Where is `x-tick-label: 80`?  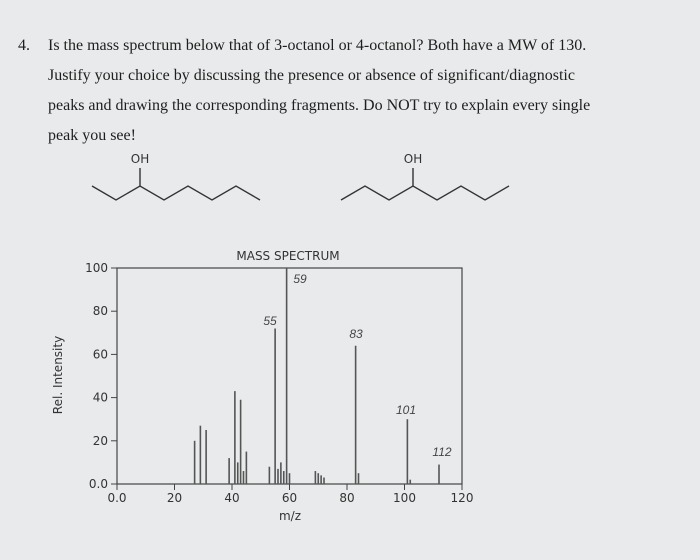
x-tick-label: 80 is located at coordinates (346, 498).